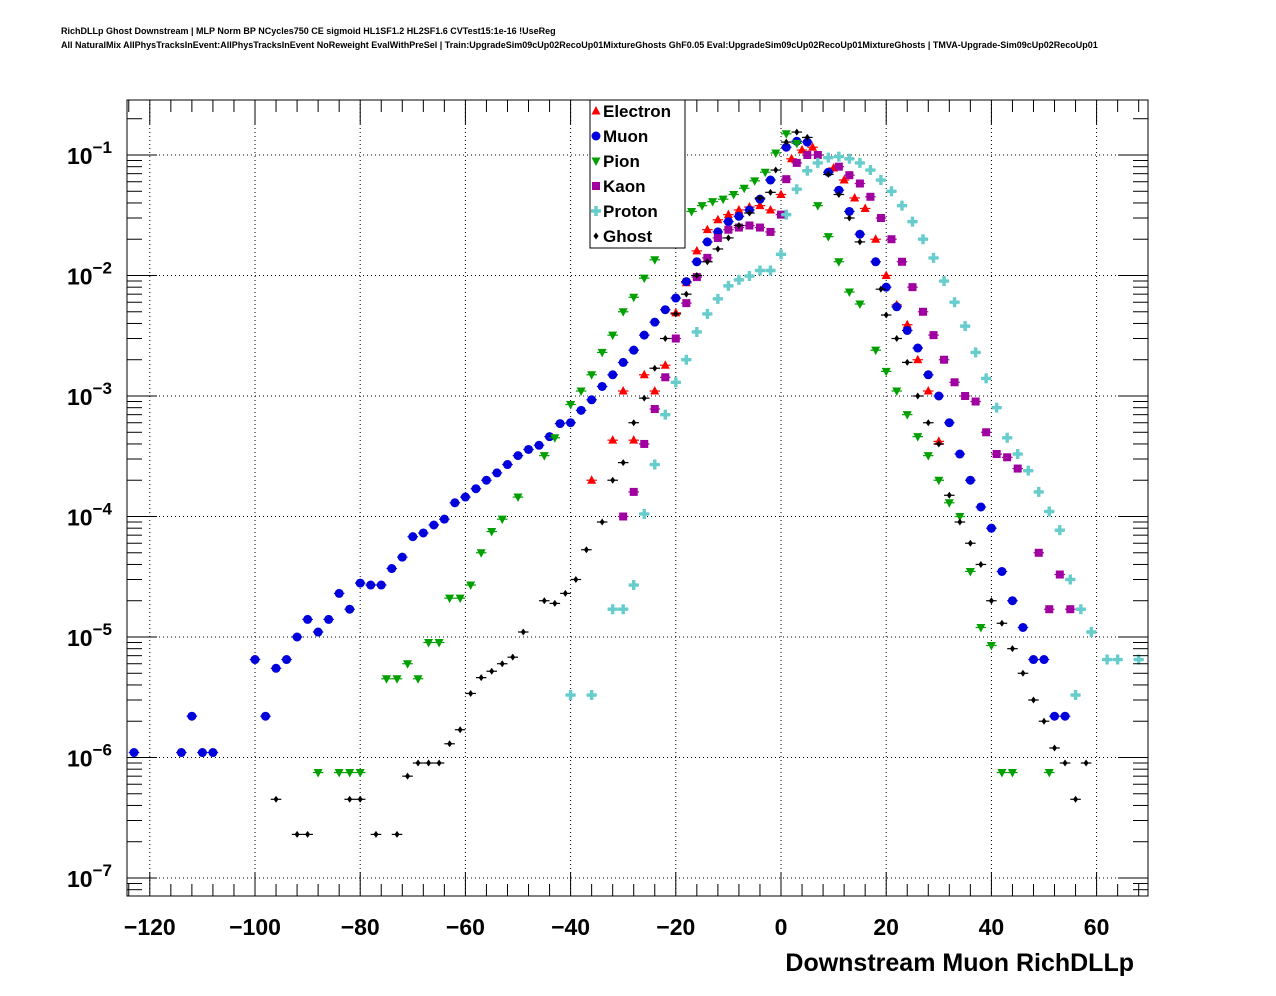 The image size is (1276, 996). I want to click on x-tick-label: −120, so click(150, 927).